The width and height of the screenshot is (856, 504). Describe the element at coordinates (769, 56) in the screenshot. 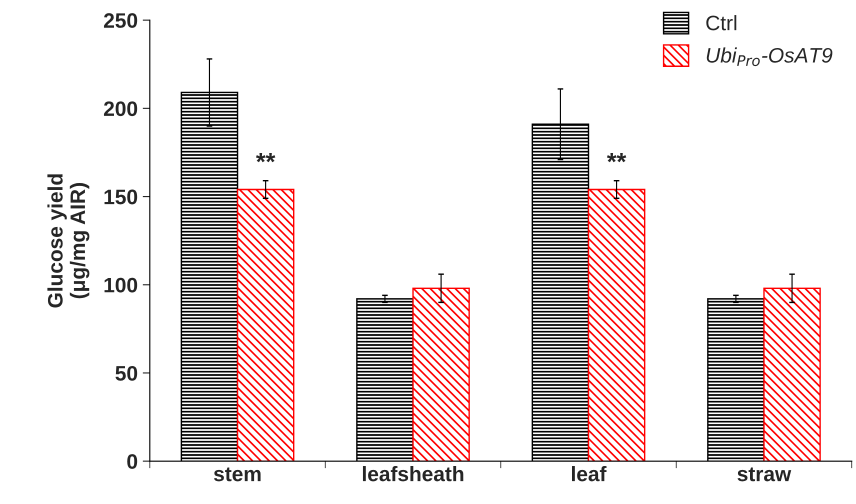

I see `legend-label: Ubi$_{Pro}$-OsAT9` at that location.